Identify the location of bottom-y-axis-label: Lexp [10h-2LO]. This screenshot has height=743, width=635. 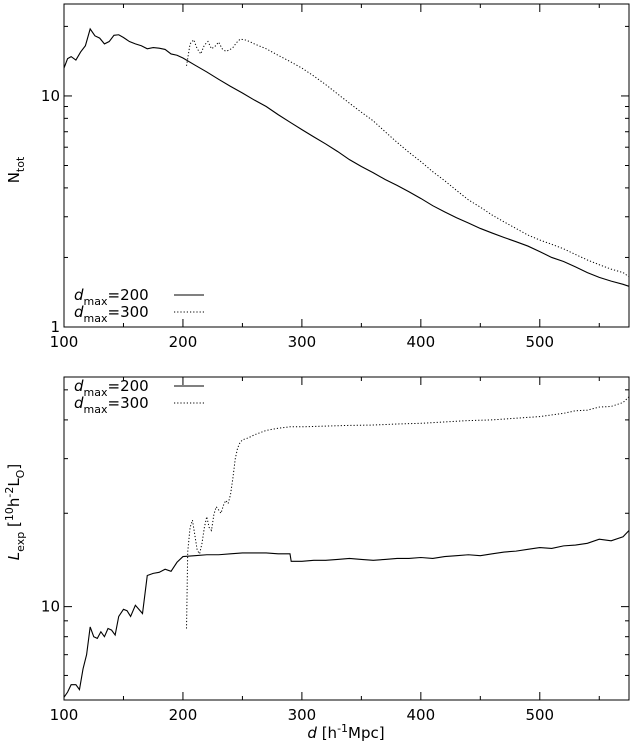
(15, 512).